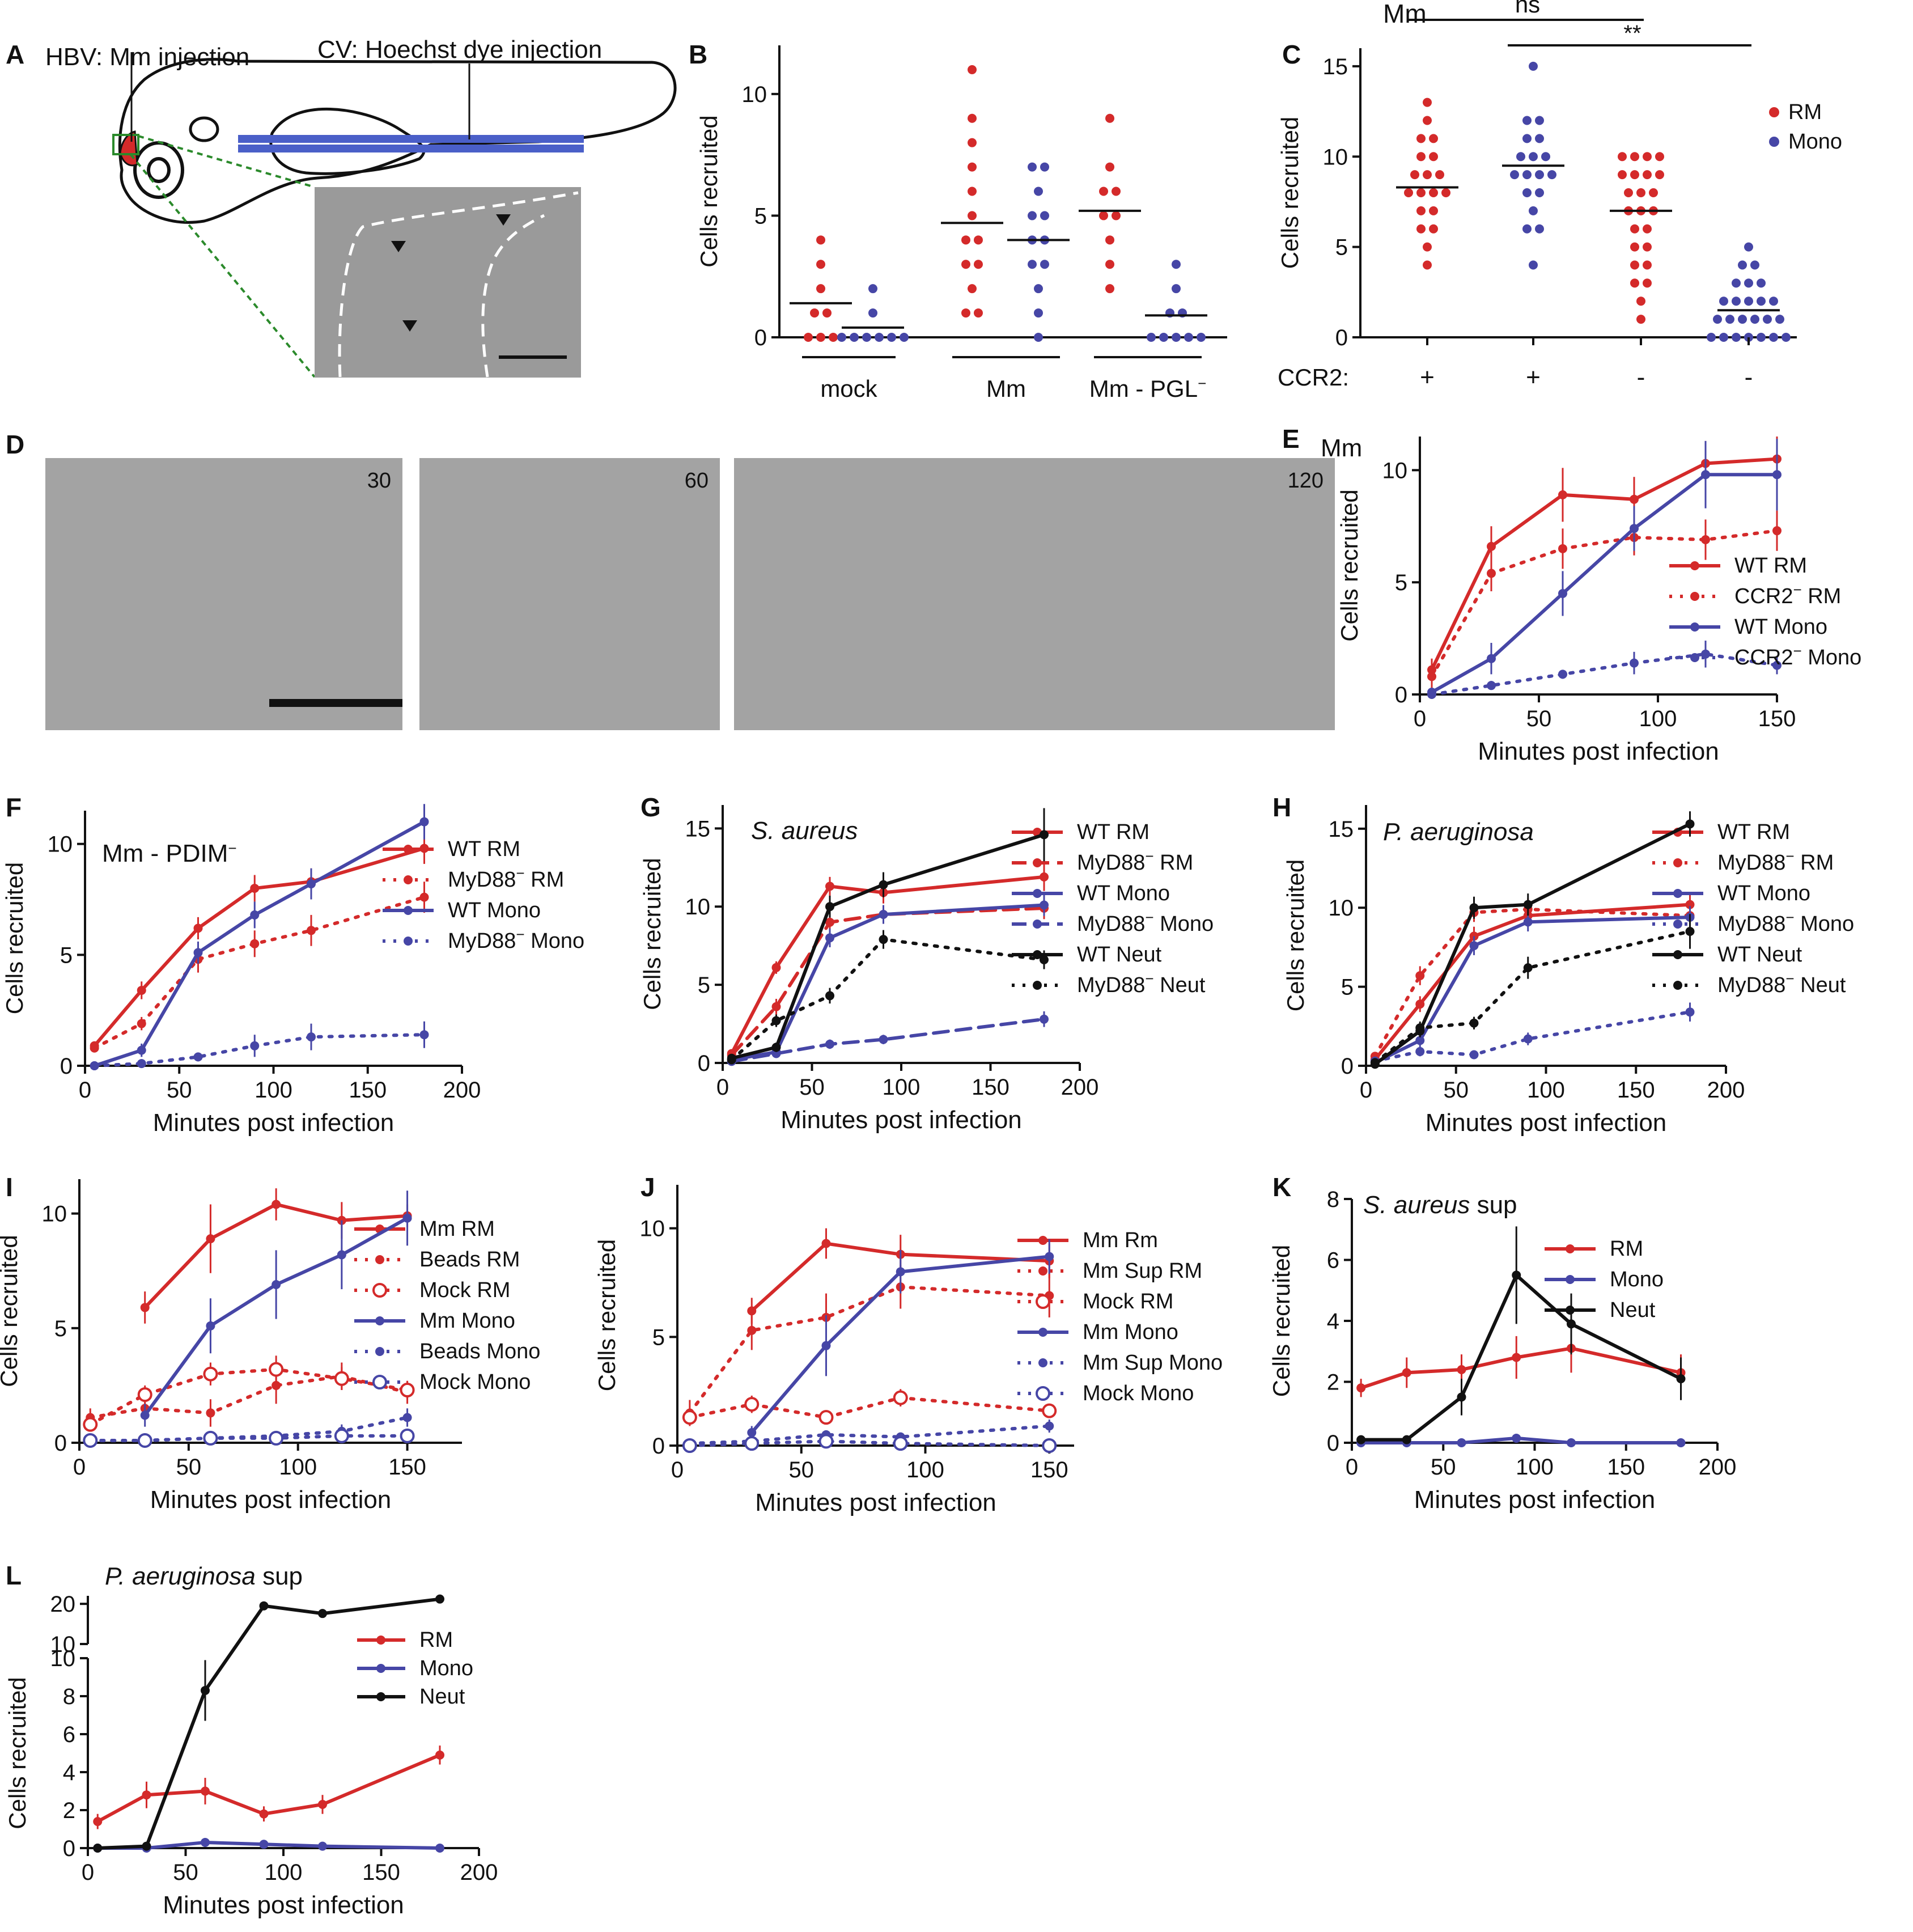 The image size is (1913, 1932). What do you see at coordinates (1458, 832) in the screenshot?
I see `text-span: P. aeruginosa` at bounding box center [1458, 832].